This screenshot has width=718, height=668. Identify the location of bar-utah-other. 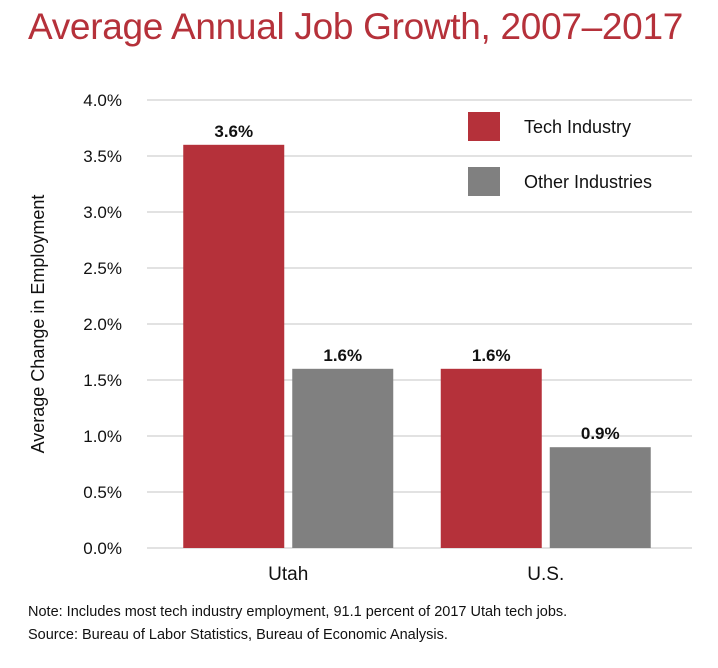
(343, 458).